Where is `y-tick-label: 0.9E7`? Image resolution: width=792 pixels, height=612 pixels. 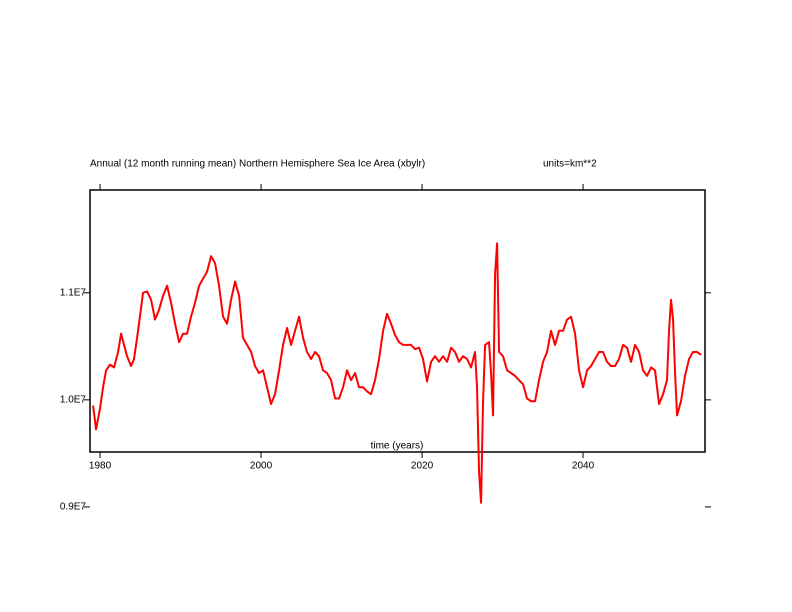 y-tick-label: 0.9E7 is located at coordinates (73, 507).